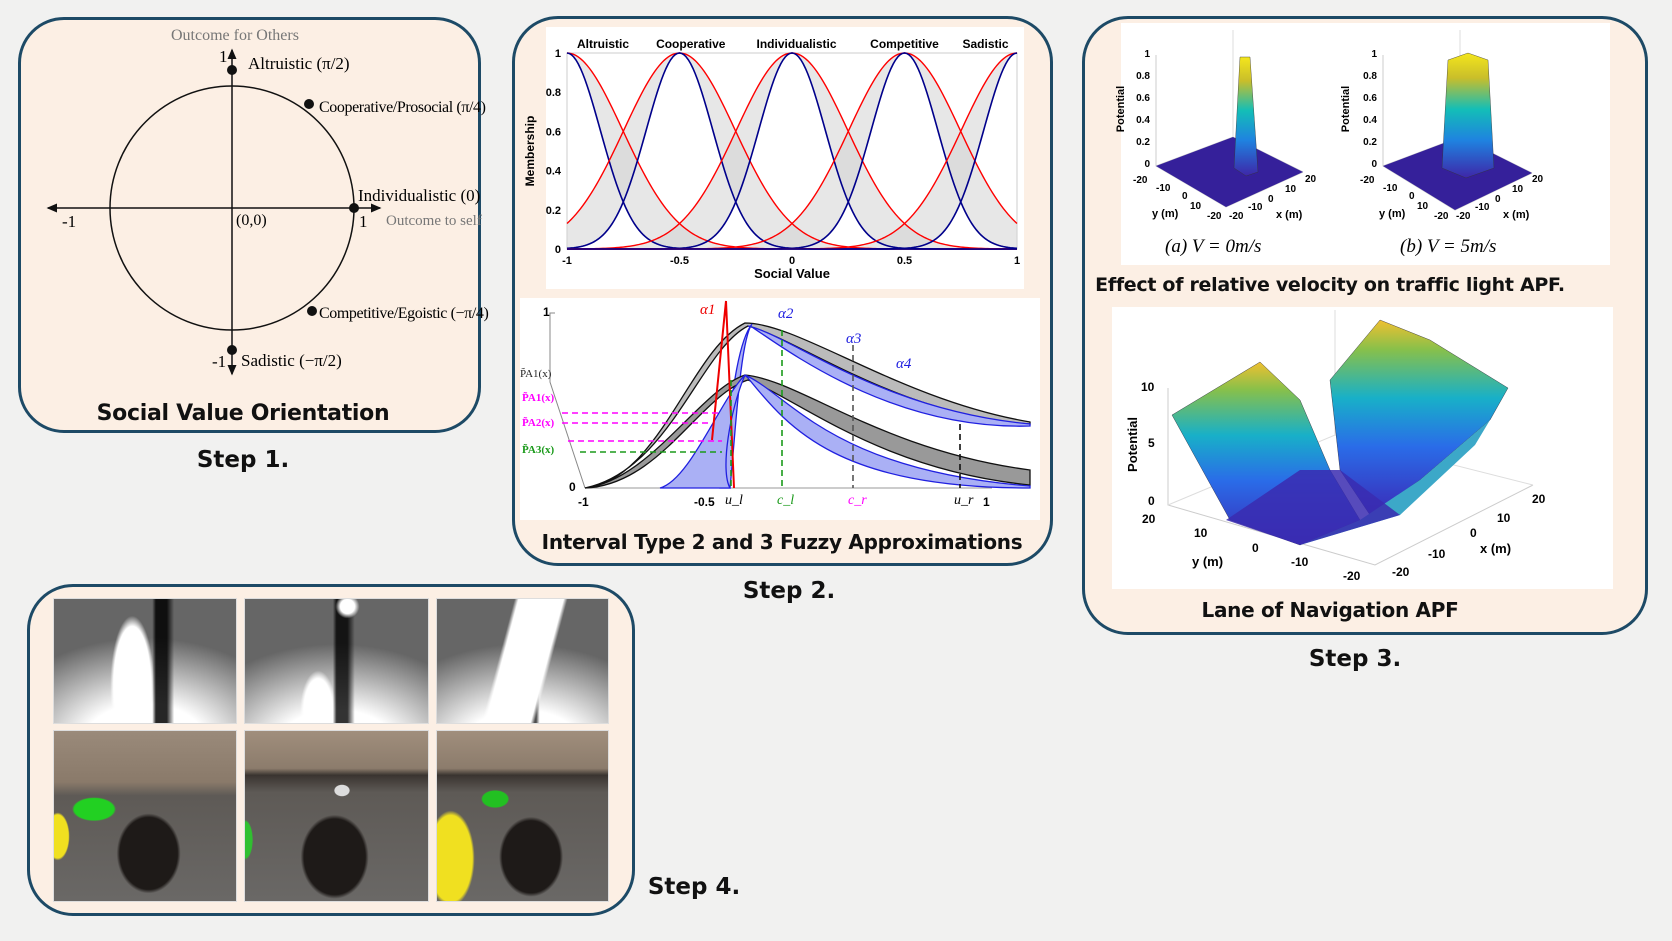 The width and height of the screenshot is (1672, 941). What do you see at coordinates (1364, 110) in the screenshot?
I see `plot-b-zticks: 1 0.8 0.6 0.4 0.2 0` at bounding box center [1364, 110].